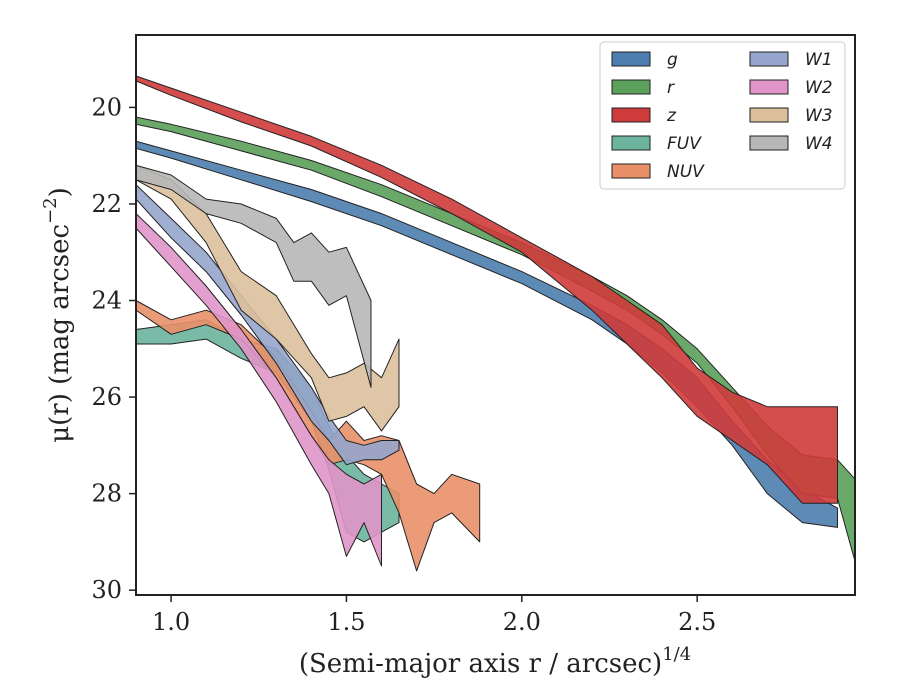 This screenshot has height=700, width=900. I want to click on y-tick-label: 30, so click(106, 590).